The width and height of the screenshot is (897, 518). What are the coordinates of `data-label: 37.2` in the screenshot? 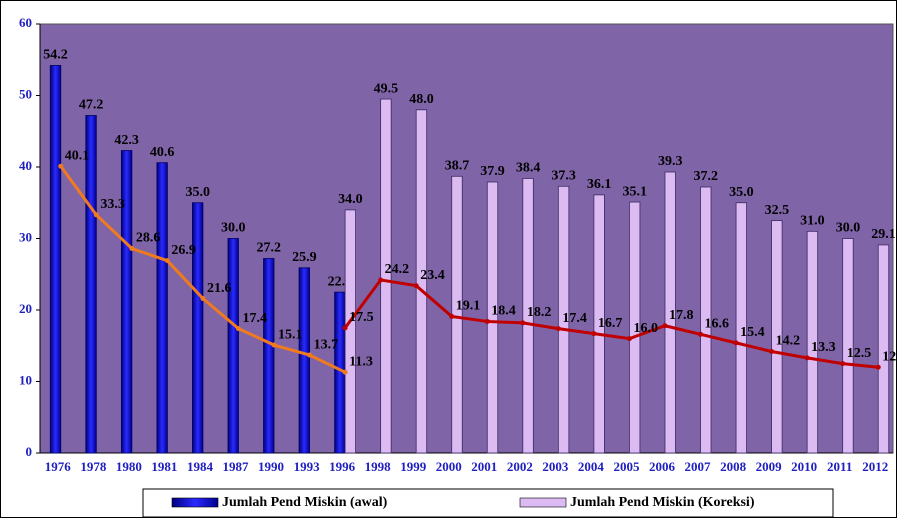 It's located at (706, 176).